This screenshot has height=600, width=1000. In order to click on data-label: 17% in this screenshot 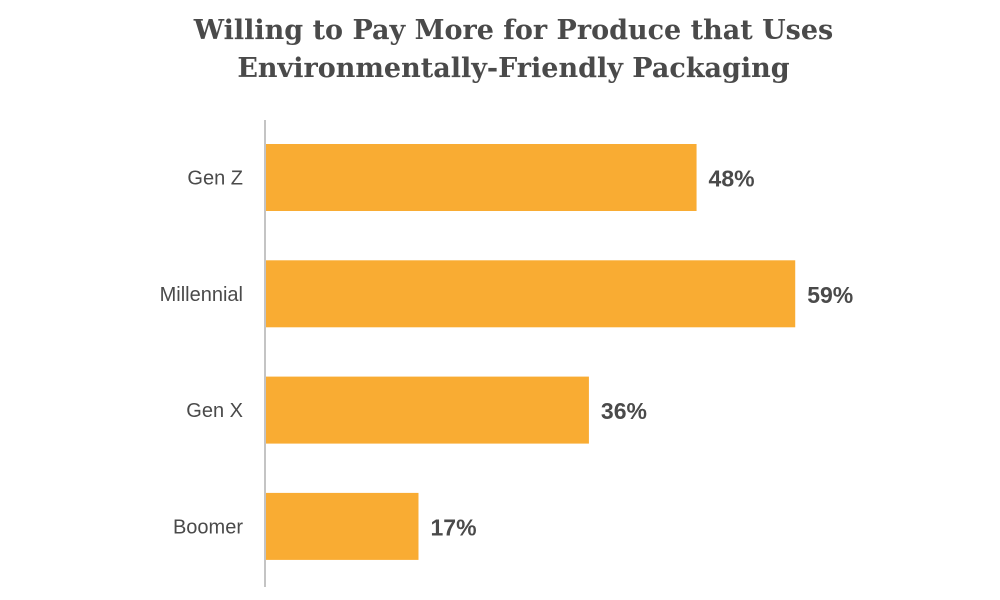, I will do `click(453, 527)`.